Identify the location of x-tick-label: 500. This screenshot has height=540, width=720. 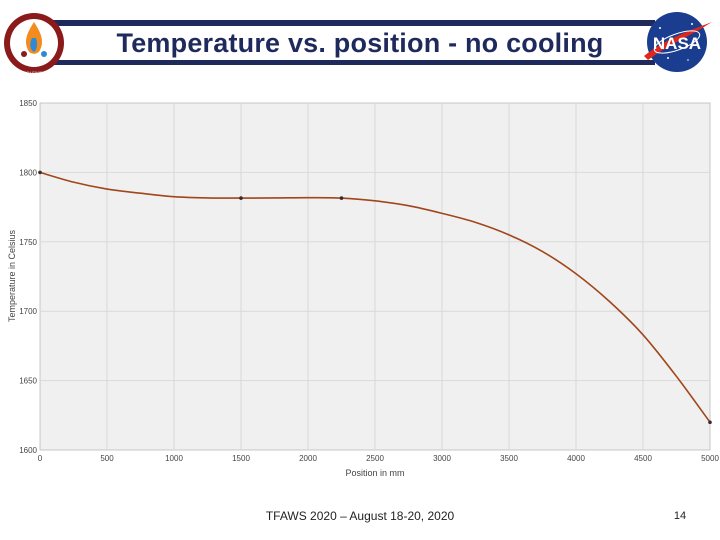
(107, 458).